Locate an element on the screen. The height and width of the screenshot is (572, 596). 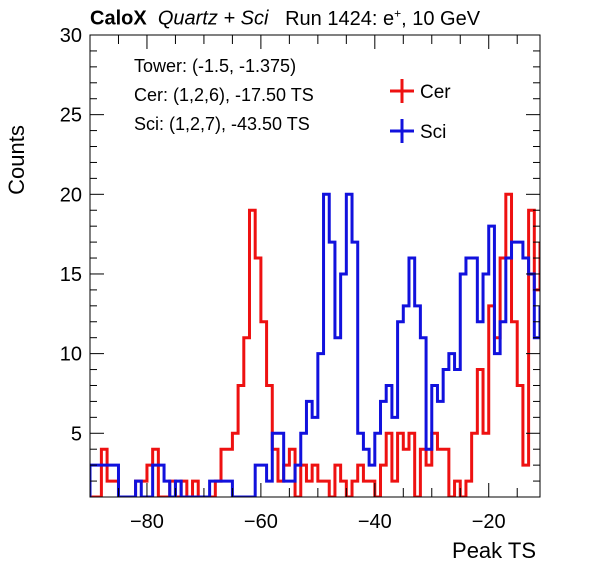
chart-title: CaloX Quartz + Sci Run 1424: e+, 10 GeV is located at coordinates (285, 18).